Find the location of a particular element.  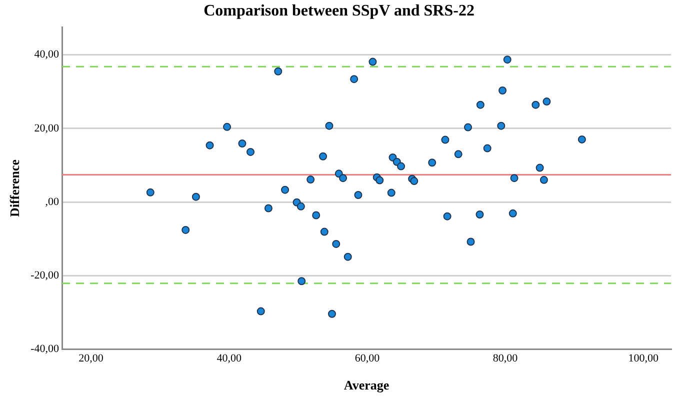

y-tick-label: ,00 is located at coordinates (52, 202).